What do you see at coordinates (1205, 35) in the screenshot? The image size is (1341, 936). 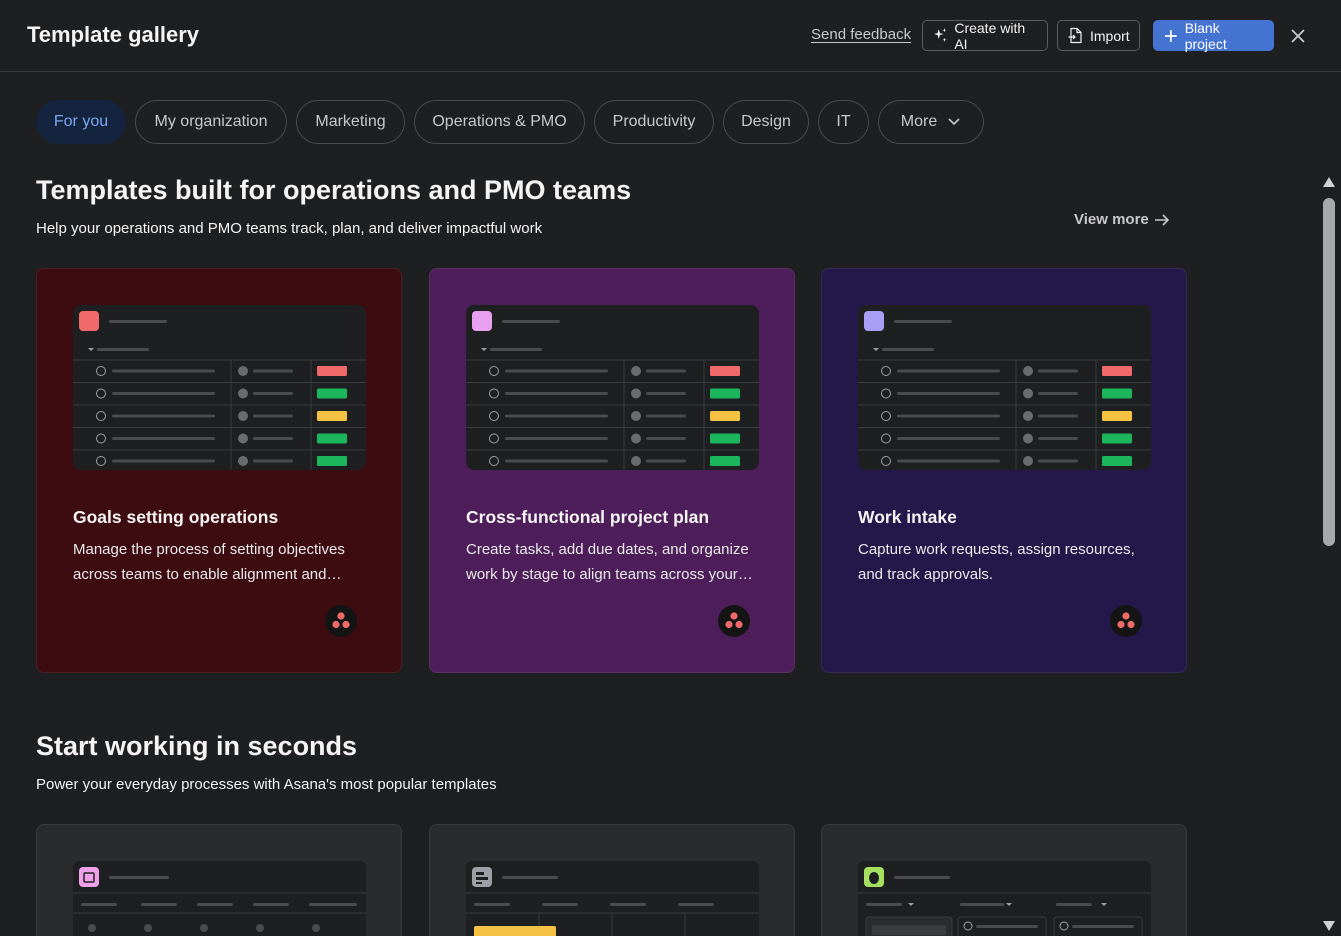 I see `blank-project-label: Blank project` at bounding box center [1205, 35].